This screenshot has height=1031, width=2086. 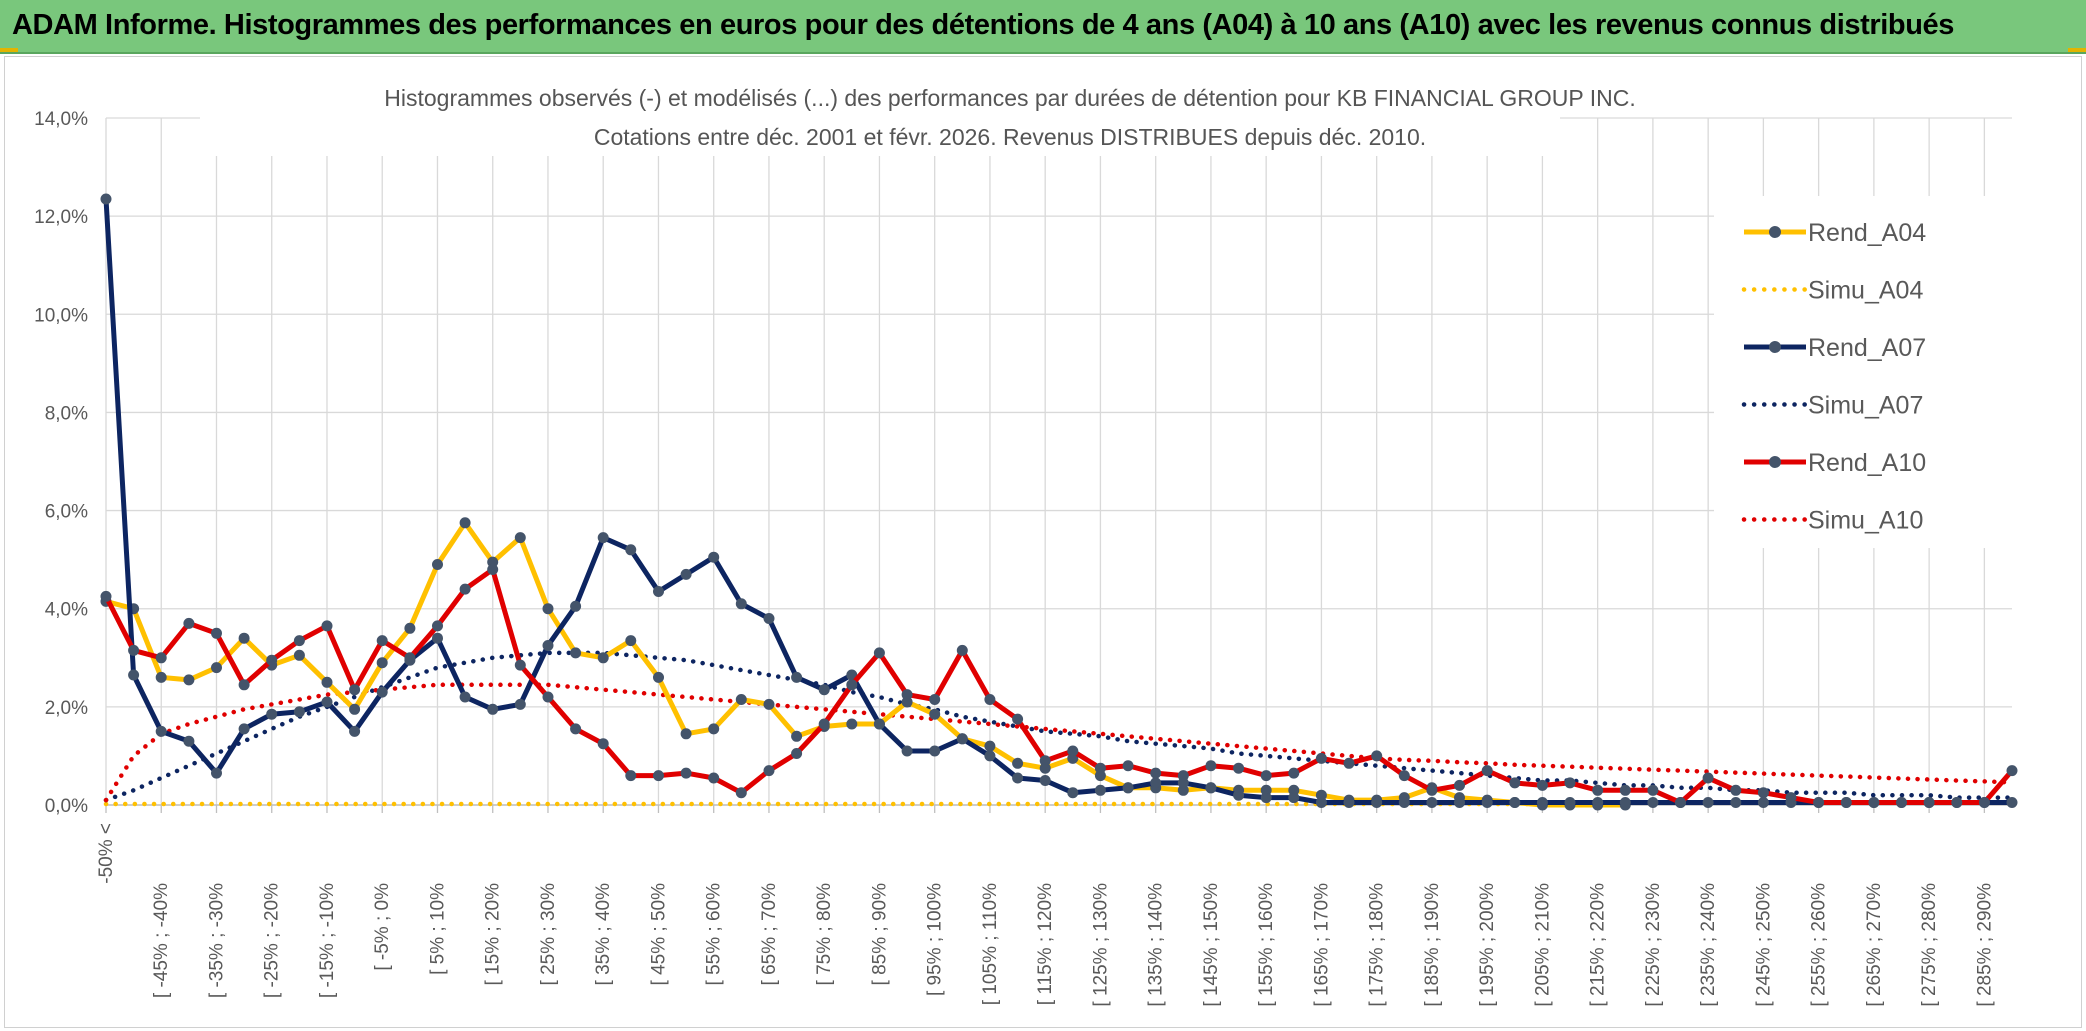 What do you see at coordinates (1653, 945) in the screenshot?
I see `x-tick-label: [ 225% ; 230%` at bounding box center [1653, 945].